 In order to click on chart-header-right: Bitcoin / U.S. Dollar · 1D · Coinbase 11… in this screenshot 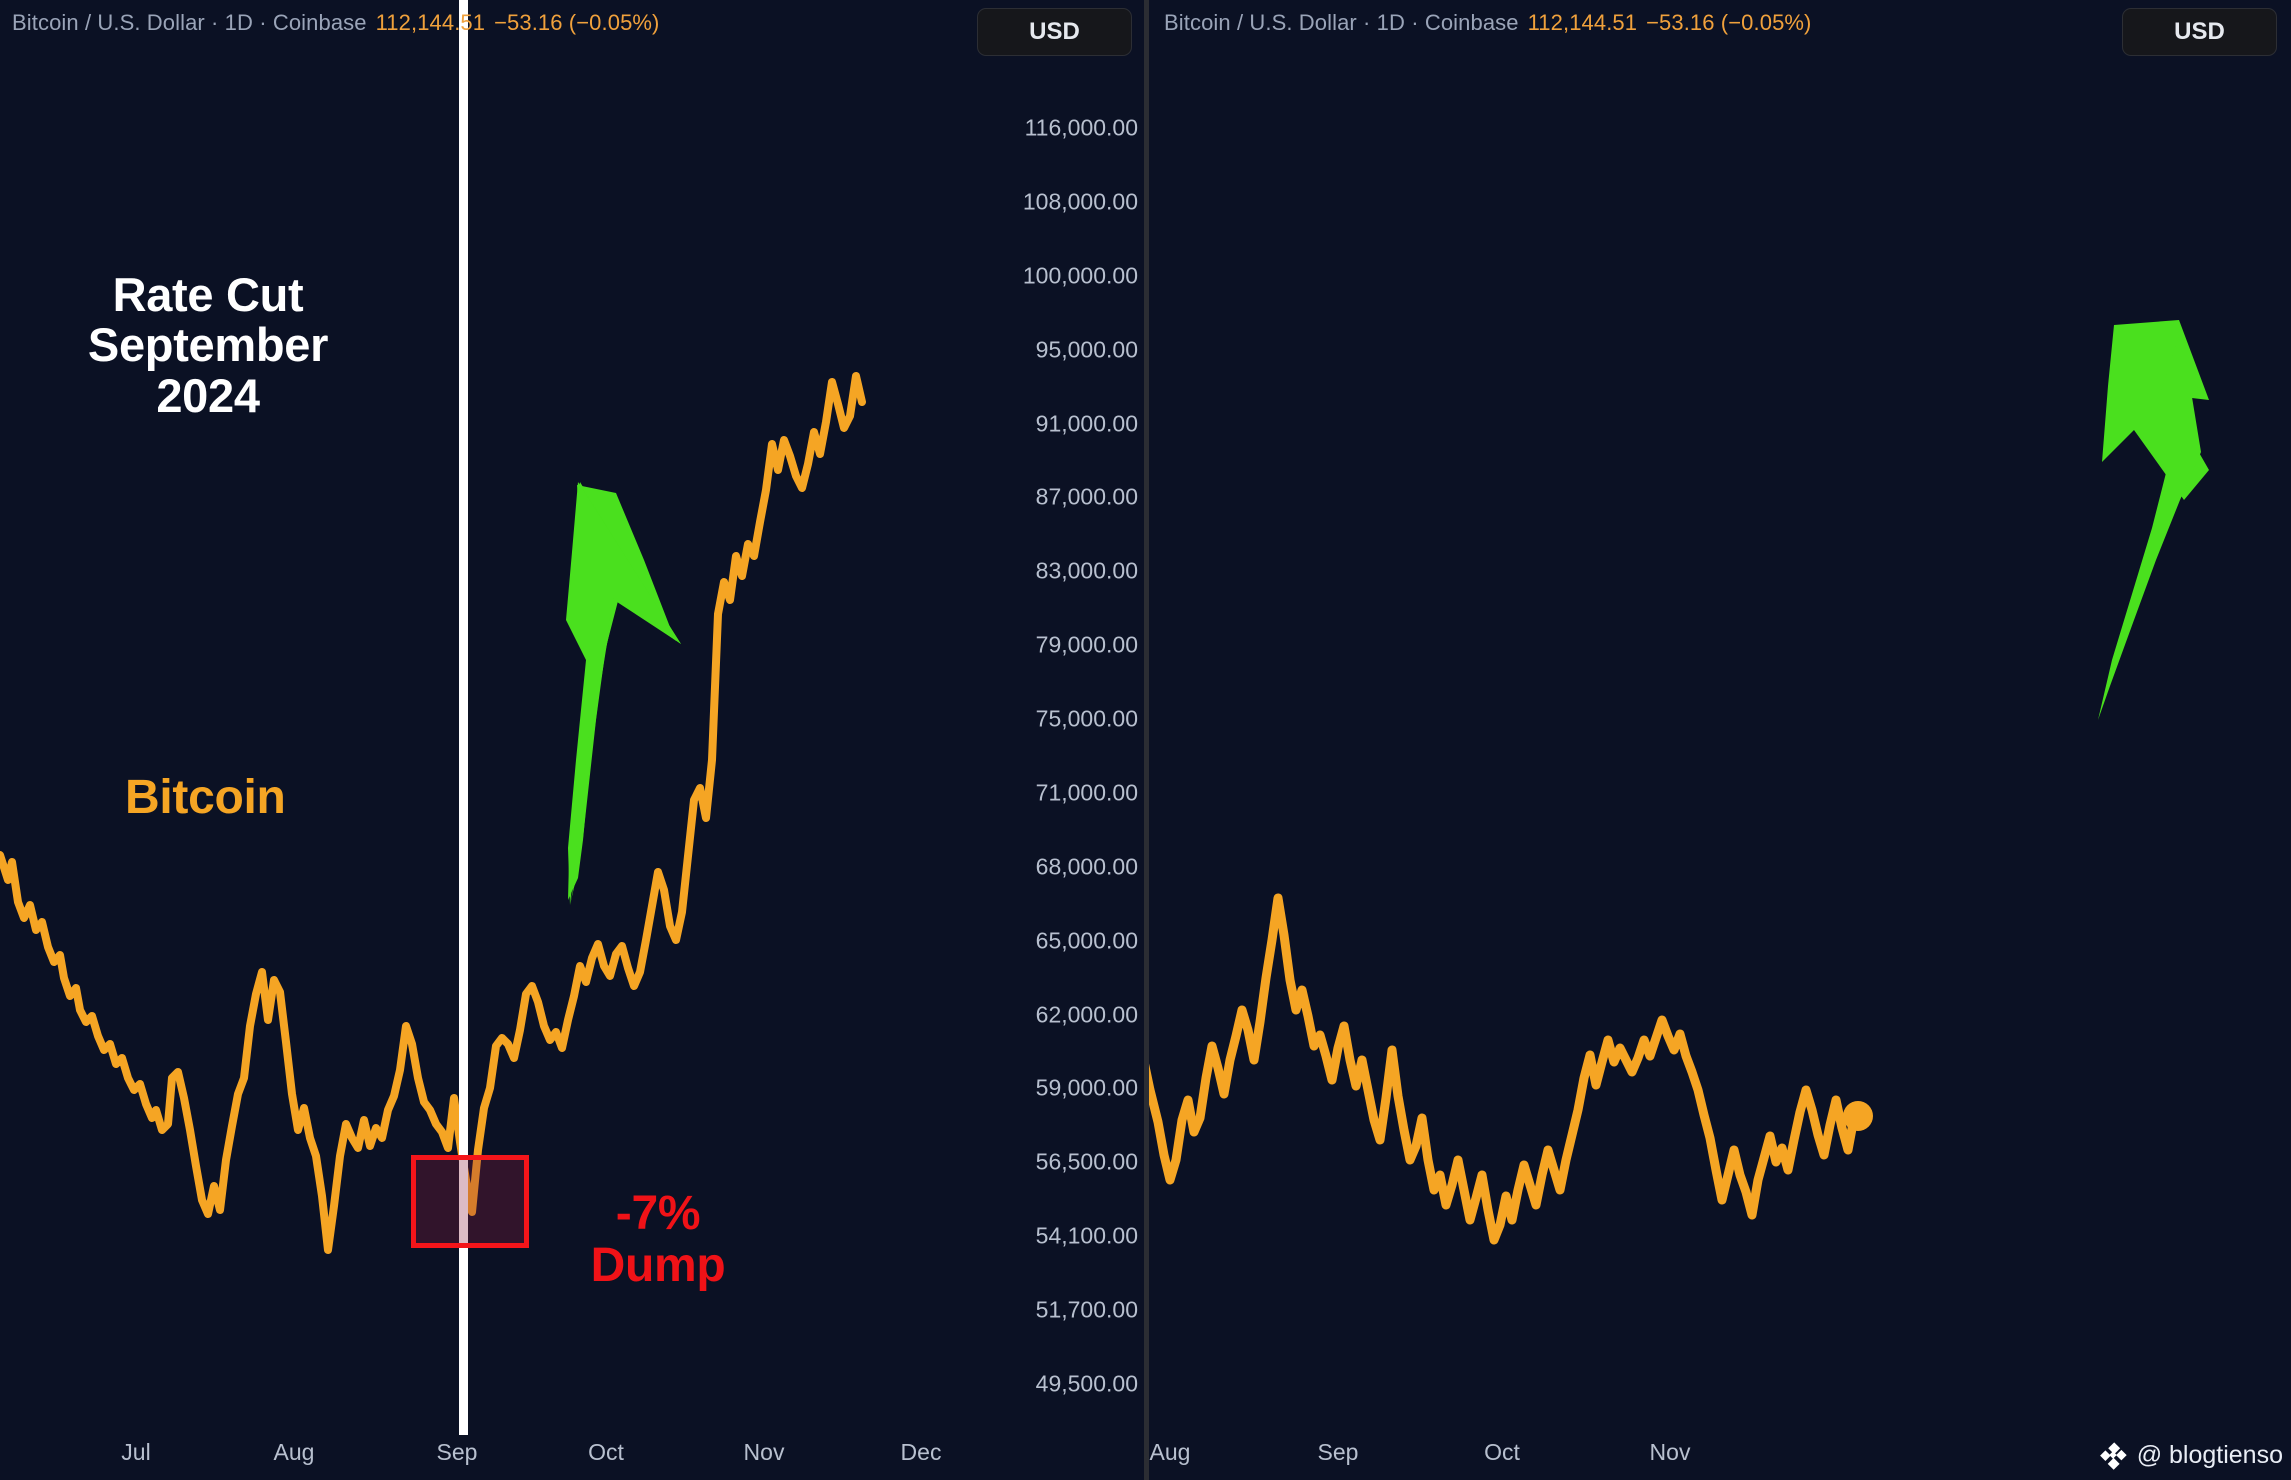, I will do `click(1718, 23)`.